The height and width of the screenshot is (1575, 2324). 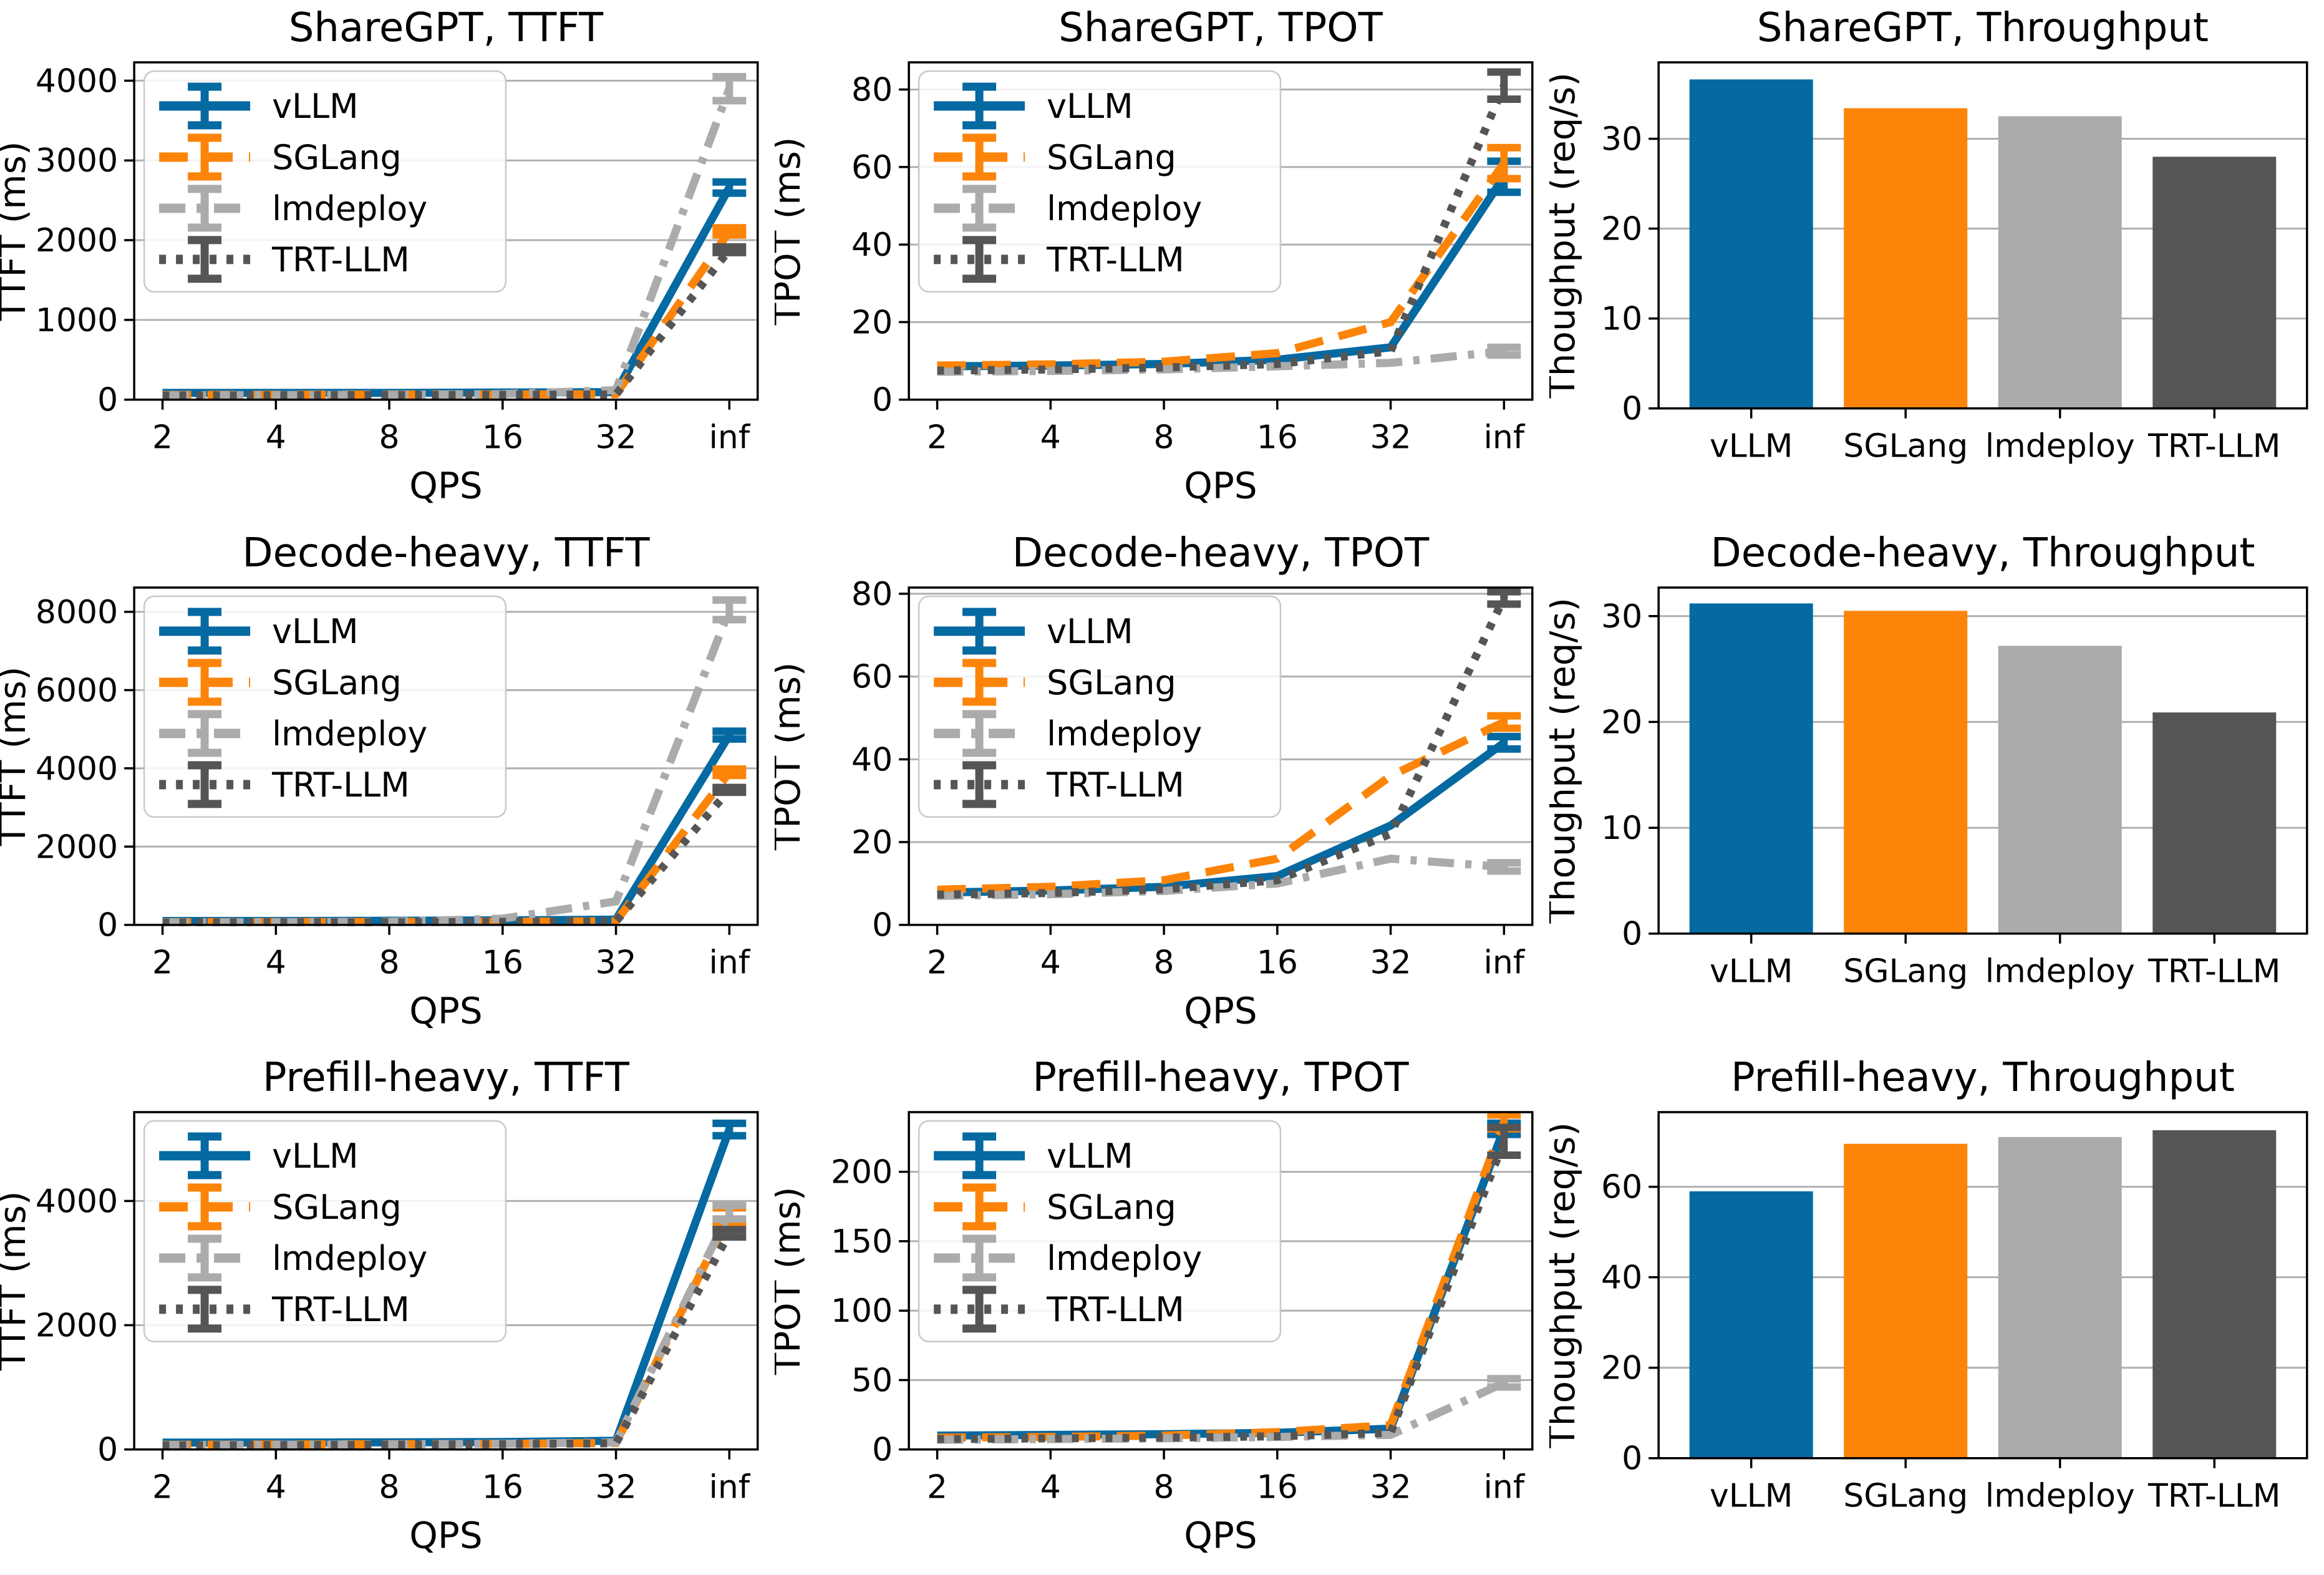 What do you see at coordinates (77, 691) in the screenshot?
I see `y-tick-label: 6000` at bounding box center [77, 691].